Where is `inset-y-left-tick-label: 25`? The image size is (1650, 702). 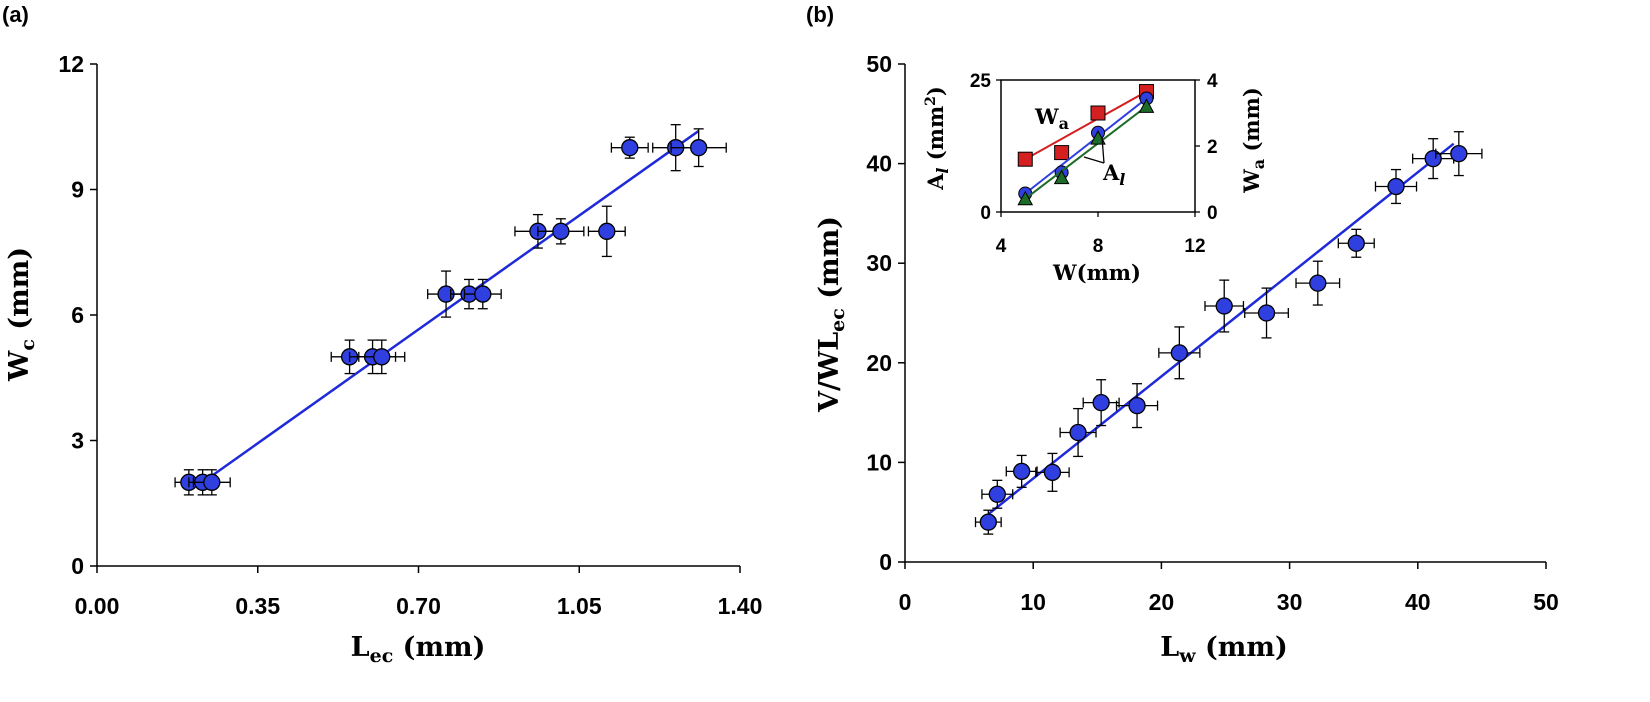
inset-y-left-tick-label: 25 is located at coordinates (981, 81).